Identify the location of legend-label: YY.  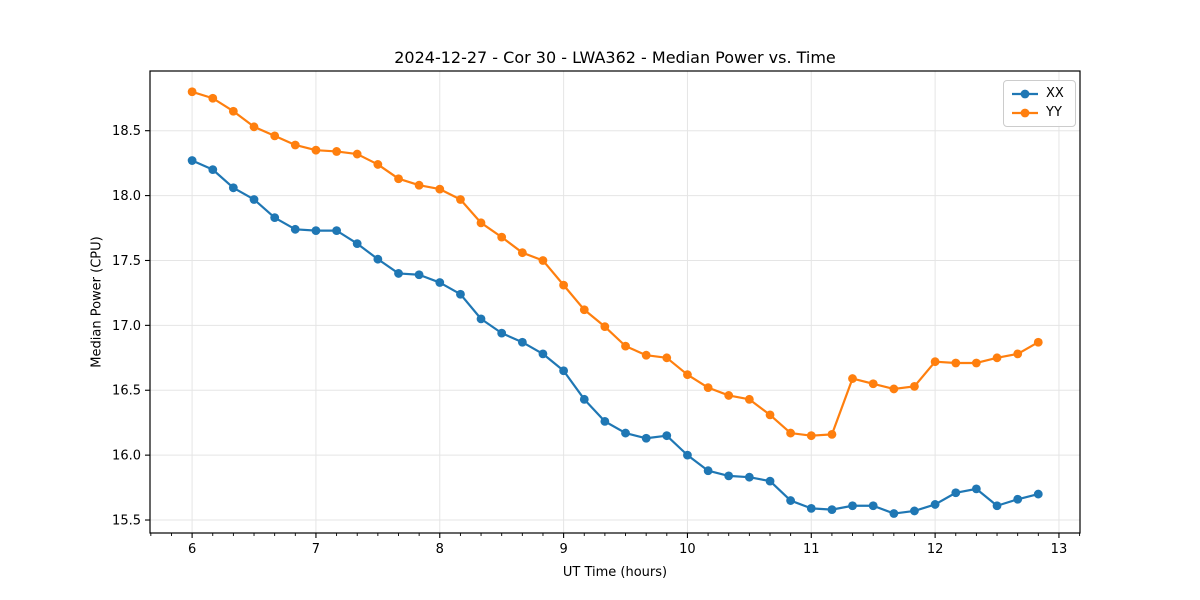
(1054, 112).